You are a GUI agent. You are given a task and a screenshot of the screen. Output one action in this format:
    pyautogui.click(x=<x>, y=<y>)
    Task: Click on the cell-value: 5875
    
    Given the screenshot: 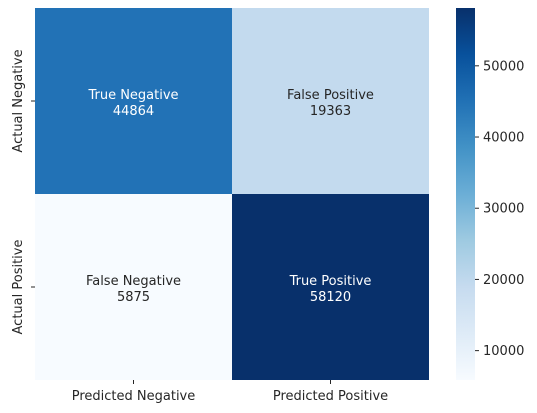 What is the action you would take?
    pyautogui.click(x=133, y=297)
    